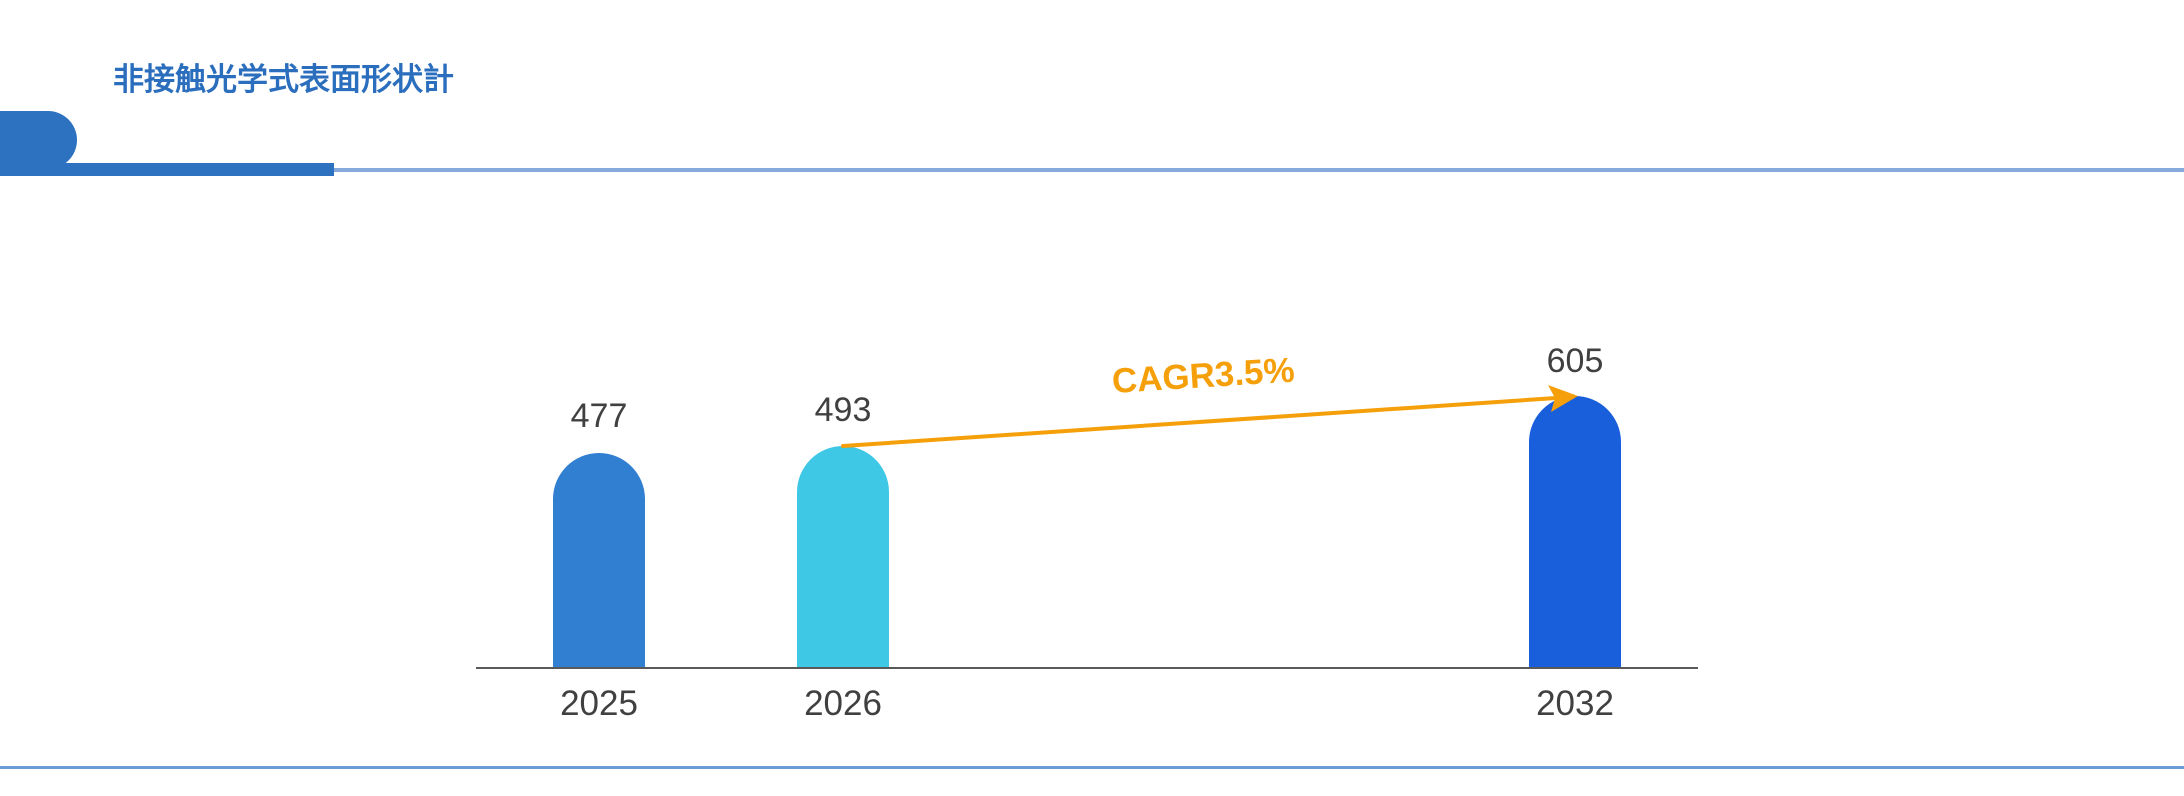 This screenshot has width=2184, height=796. Describe the element at coordinates (1092, 767) in the screenshot. I see `footer-divider` at that location.